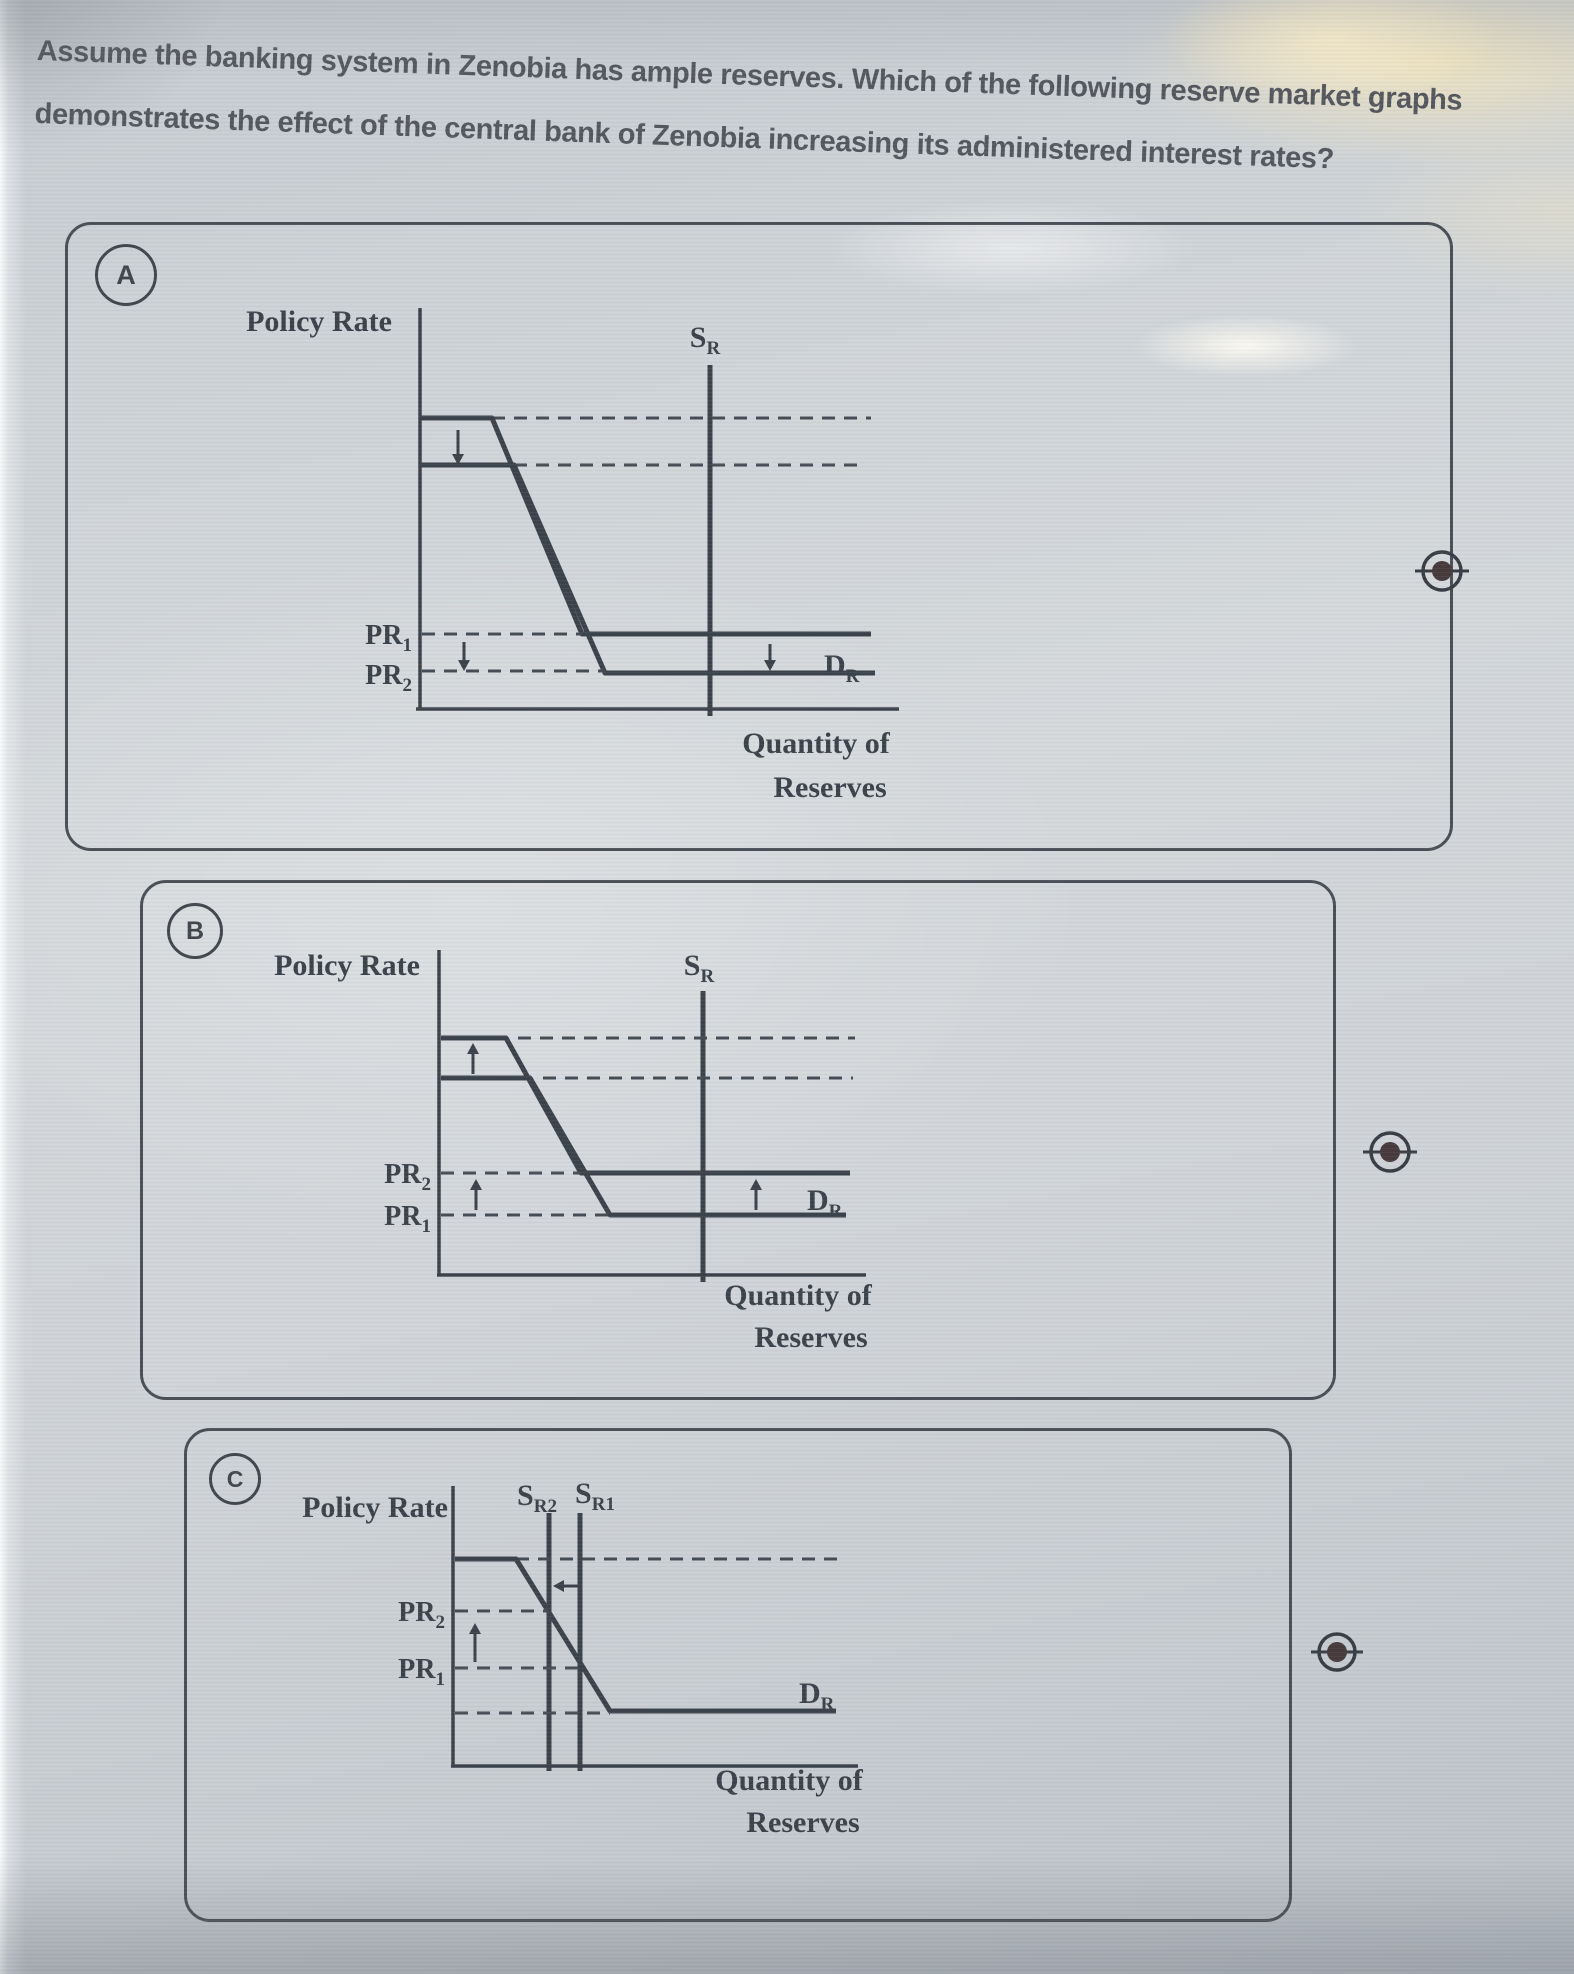 The image size is (1574, 1974). What do you see at coordinates (537, 1498) in the screenshot?
I see `graph-c-supply2-label: SR2` at bounding box center [537, 1498].